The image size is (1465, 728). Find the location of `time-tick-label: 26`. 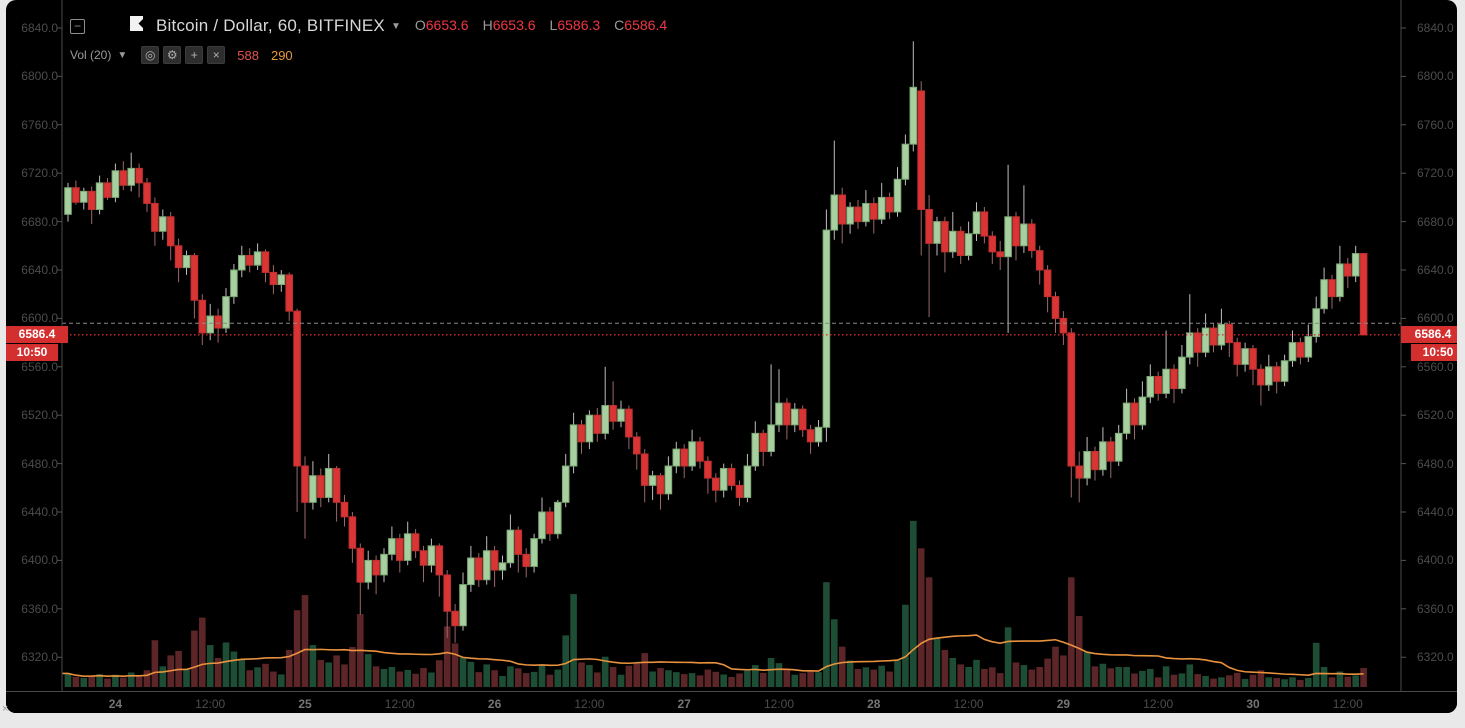

time-tick-label: 26 is located at coordinates (494, 704).